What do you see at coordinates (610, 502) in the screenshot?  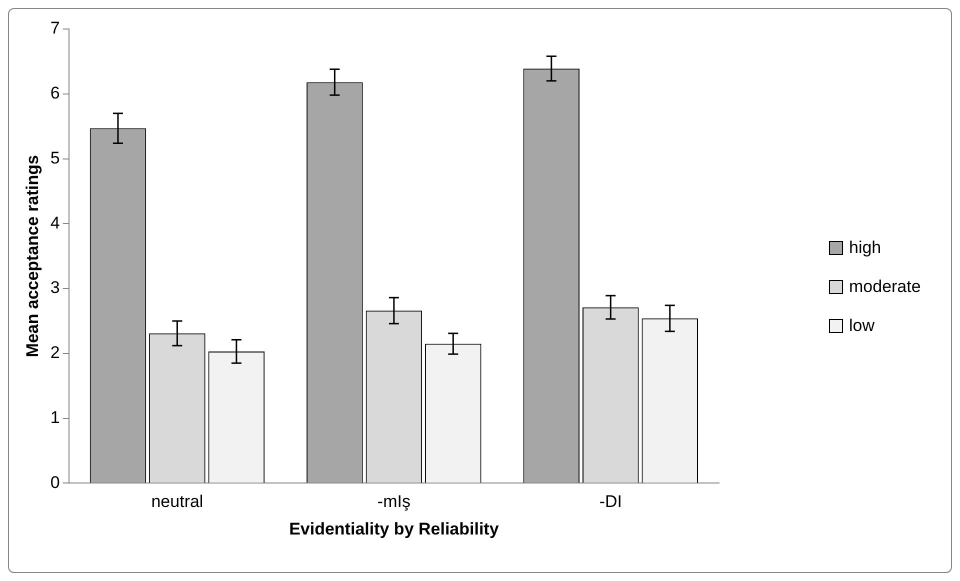 I see `x-tick-label: -DI` at bounding box center [610, 502].